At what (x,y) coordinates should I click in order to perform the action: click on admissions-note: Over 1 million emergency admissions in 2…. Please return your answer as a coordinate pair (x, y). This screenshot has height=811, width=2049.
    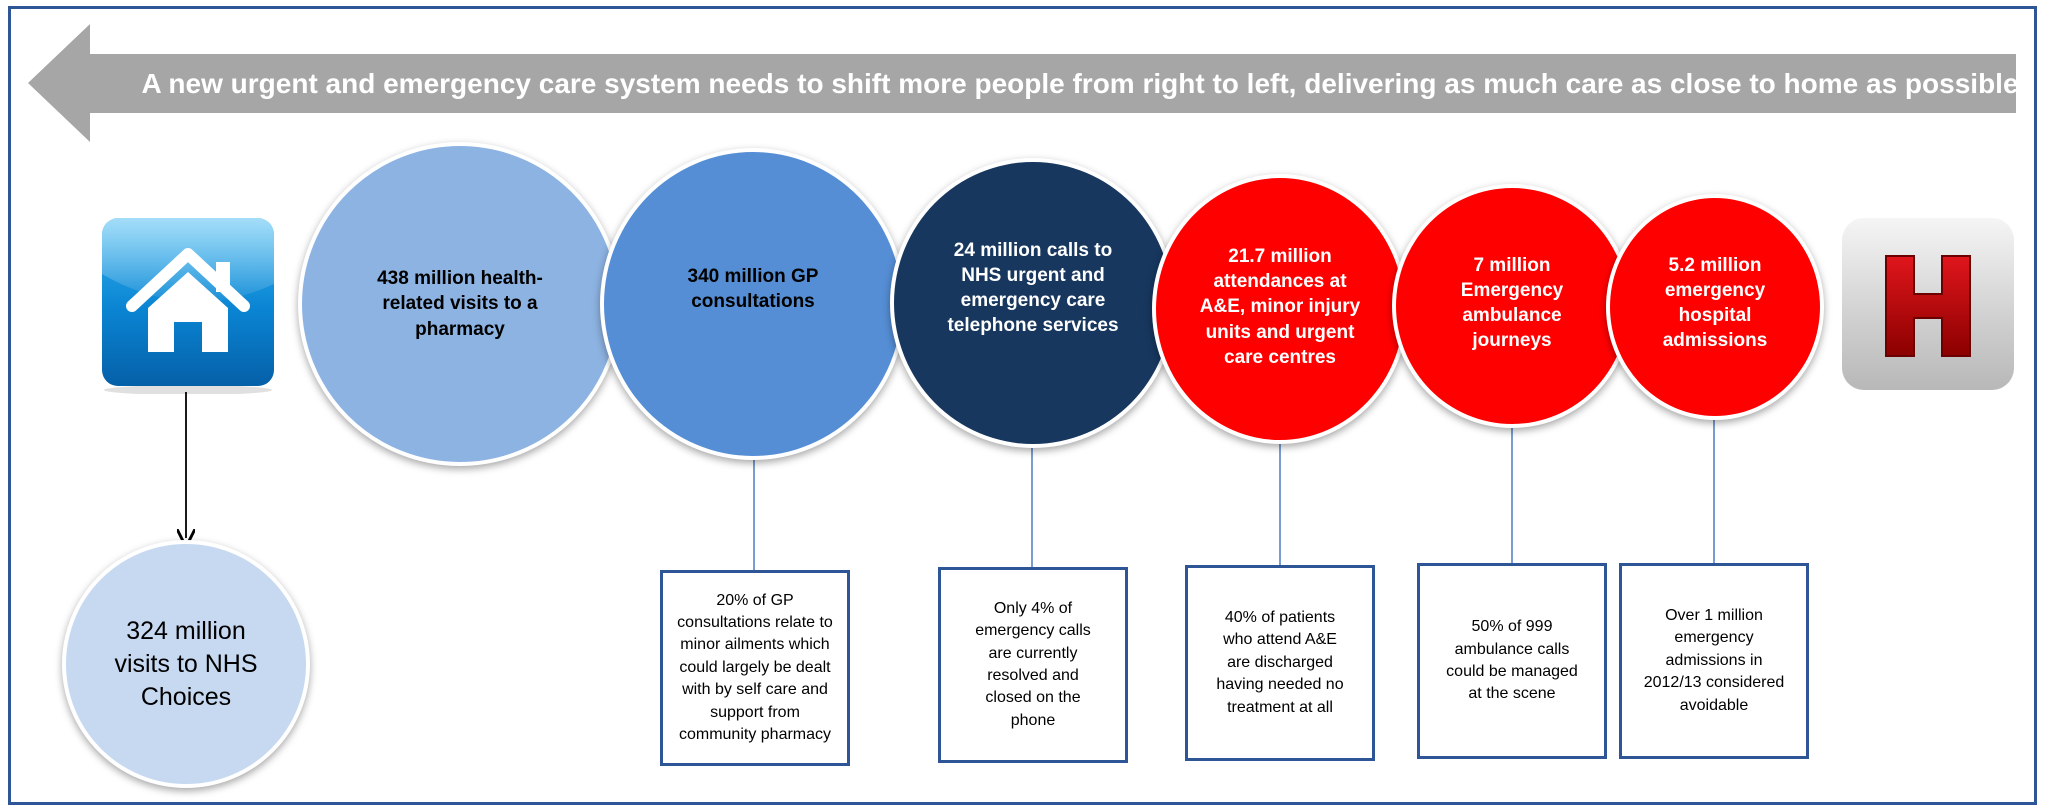
    Looking at the image, I should click on (1714, 661).